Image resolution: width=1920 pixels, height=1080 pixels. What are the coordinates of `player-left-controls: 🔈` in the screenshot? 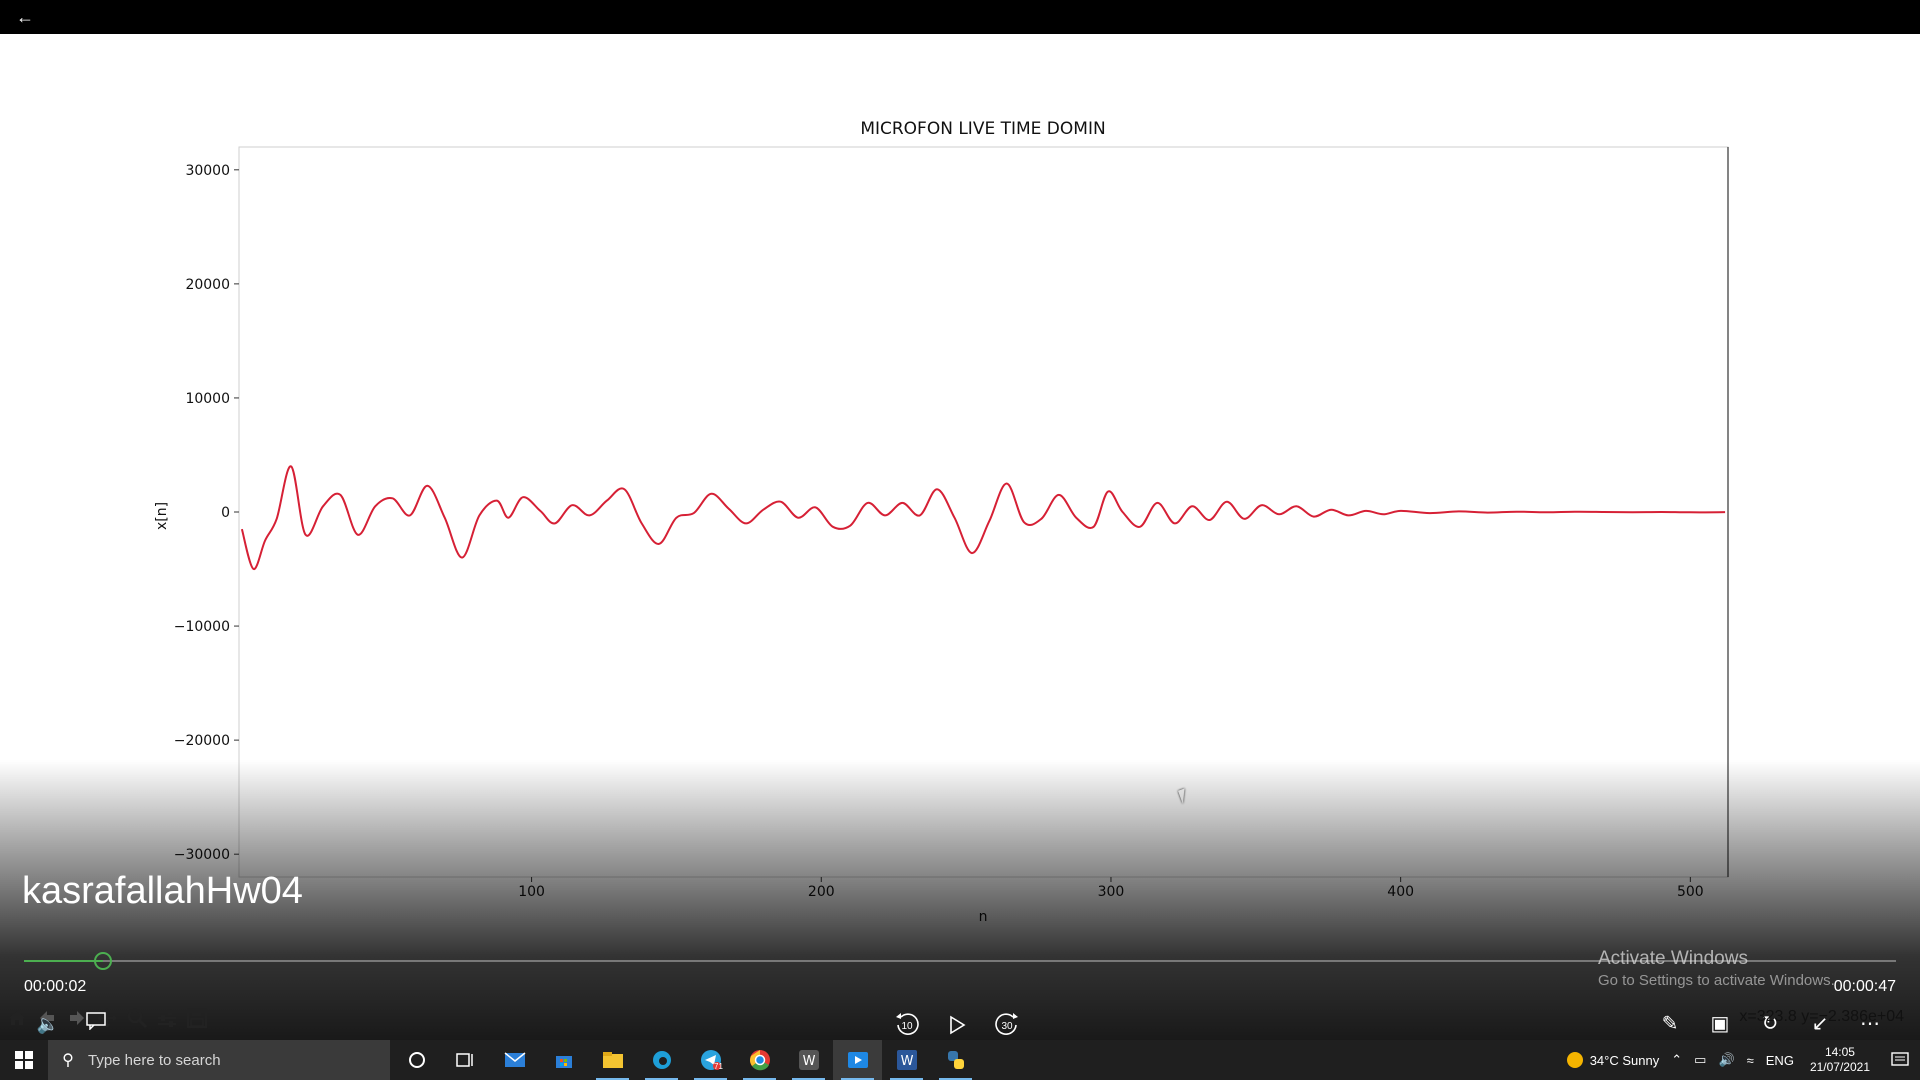 It's located at (72, 1024).